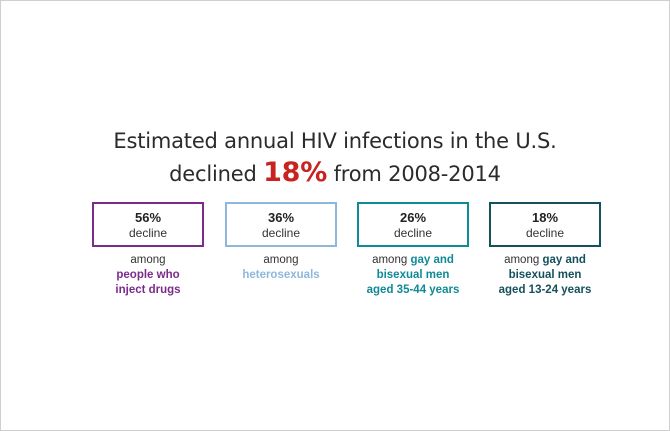 The image size is (670, 431). What do you see at coordinates (281, 268) in the screenshot?
I see `stat-caption-heterosexuals: among heterosexuals` at bounding box center [281, 268].